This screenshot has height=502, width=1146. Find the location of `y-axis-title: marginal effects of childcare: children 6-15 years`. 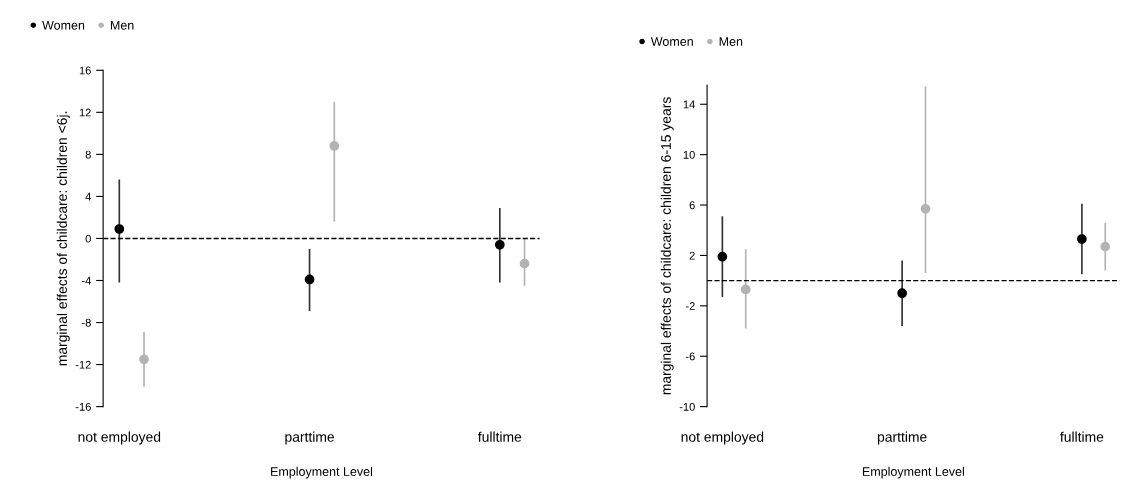

y-axis-title: marginal effects of childcare: children 6-15 years is located at coordinates (667, 246).